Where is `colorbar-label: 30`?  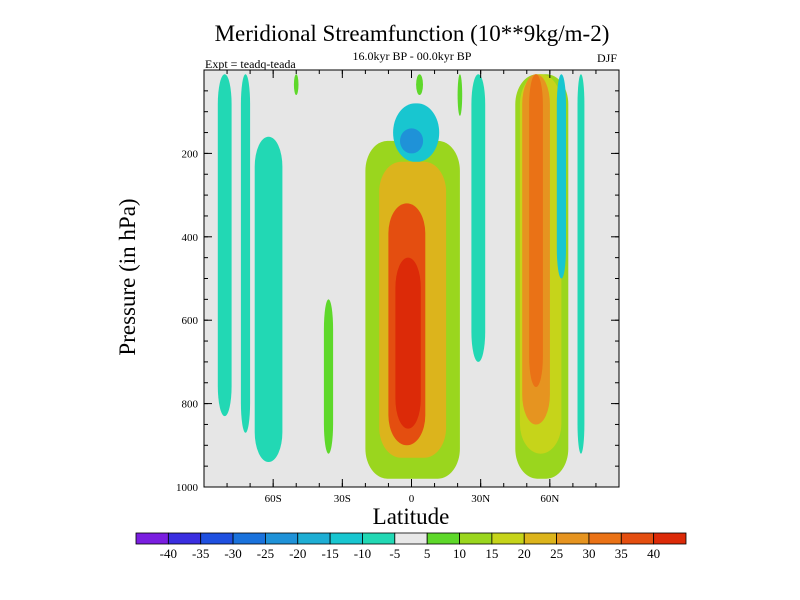
colorbar-label: 30 is located at coordinates (588, 553).